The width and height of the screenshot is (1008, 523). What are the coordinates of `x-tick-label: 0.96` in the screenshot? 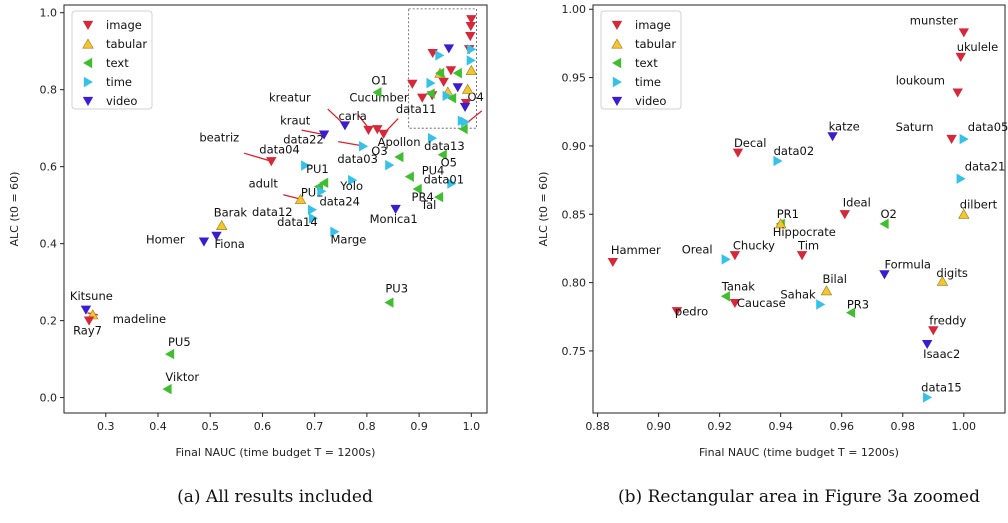 It's located at (841, 426).